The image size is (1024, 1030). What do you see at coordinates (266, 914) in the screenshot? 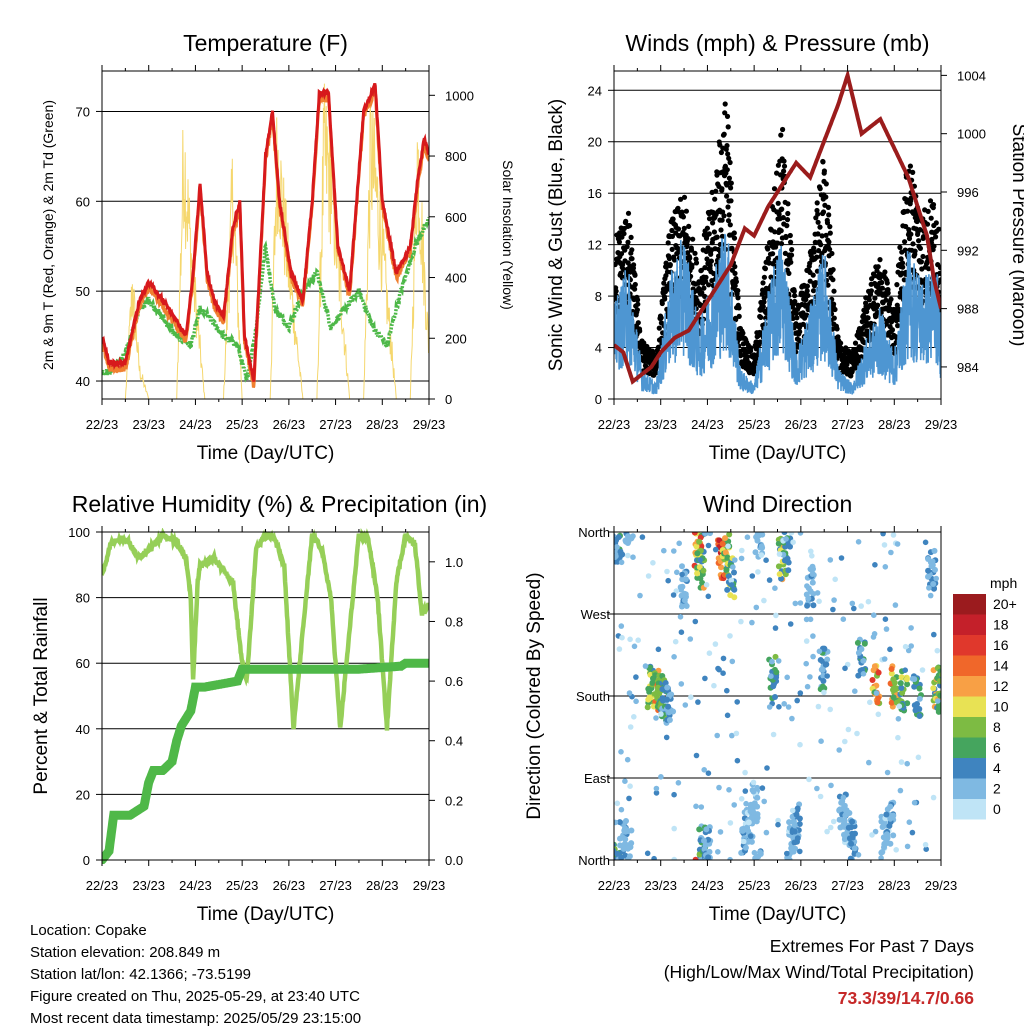
I see `x-axis-label: Time (Day/UTC)` at bounding box center [266, 914].